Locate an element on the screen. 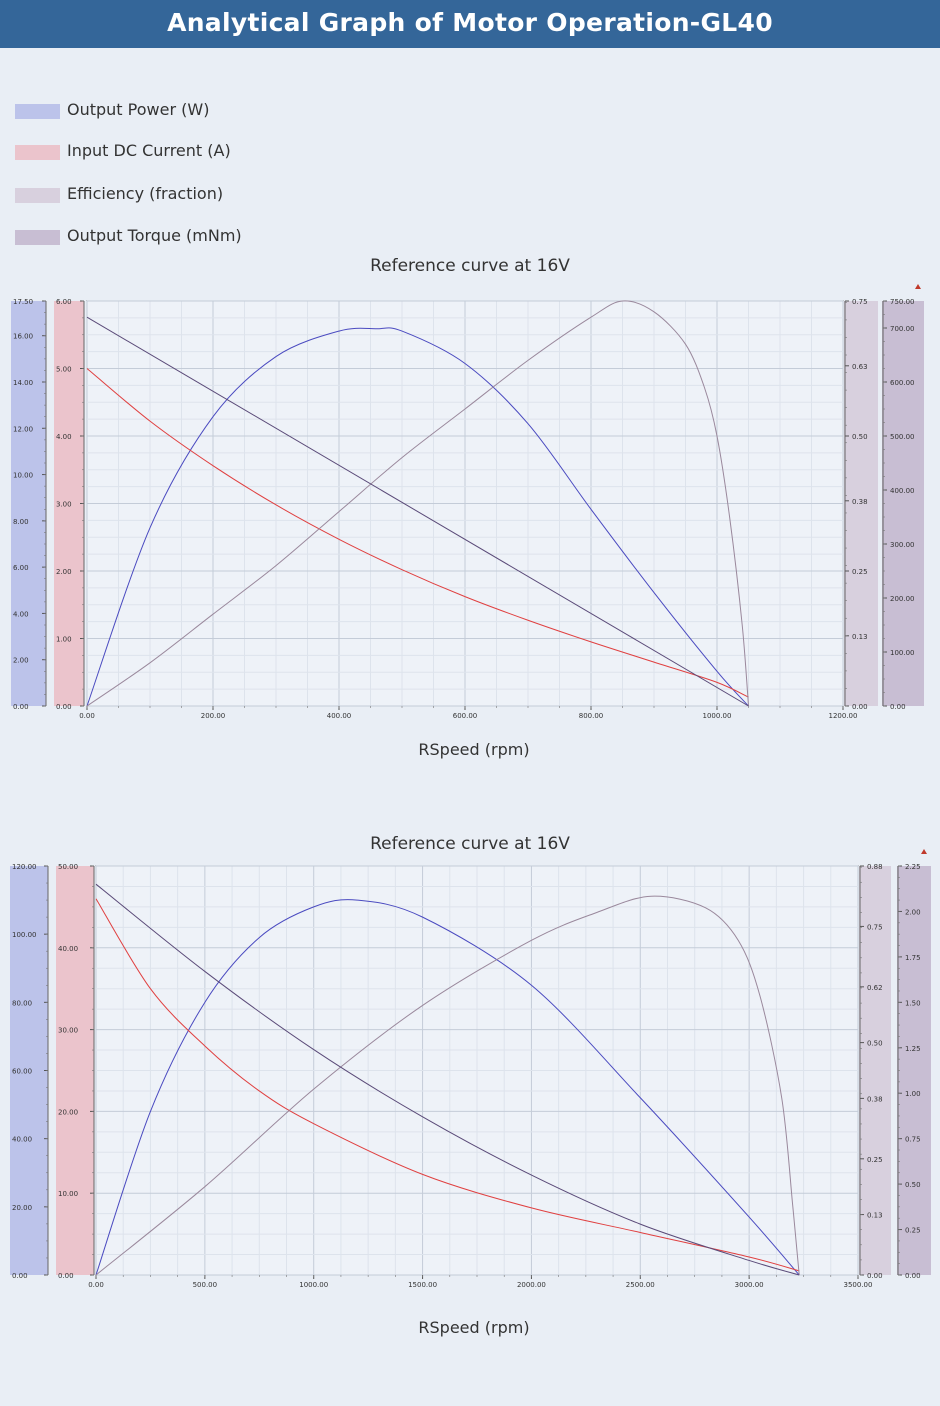 The image size is (940, 1406). legend-swatch-efficiency is located at coordinates (37, 195).